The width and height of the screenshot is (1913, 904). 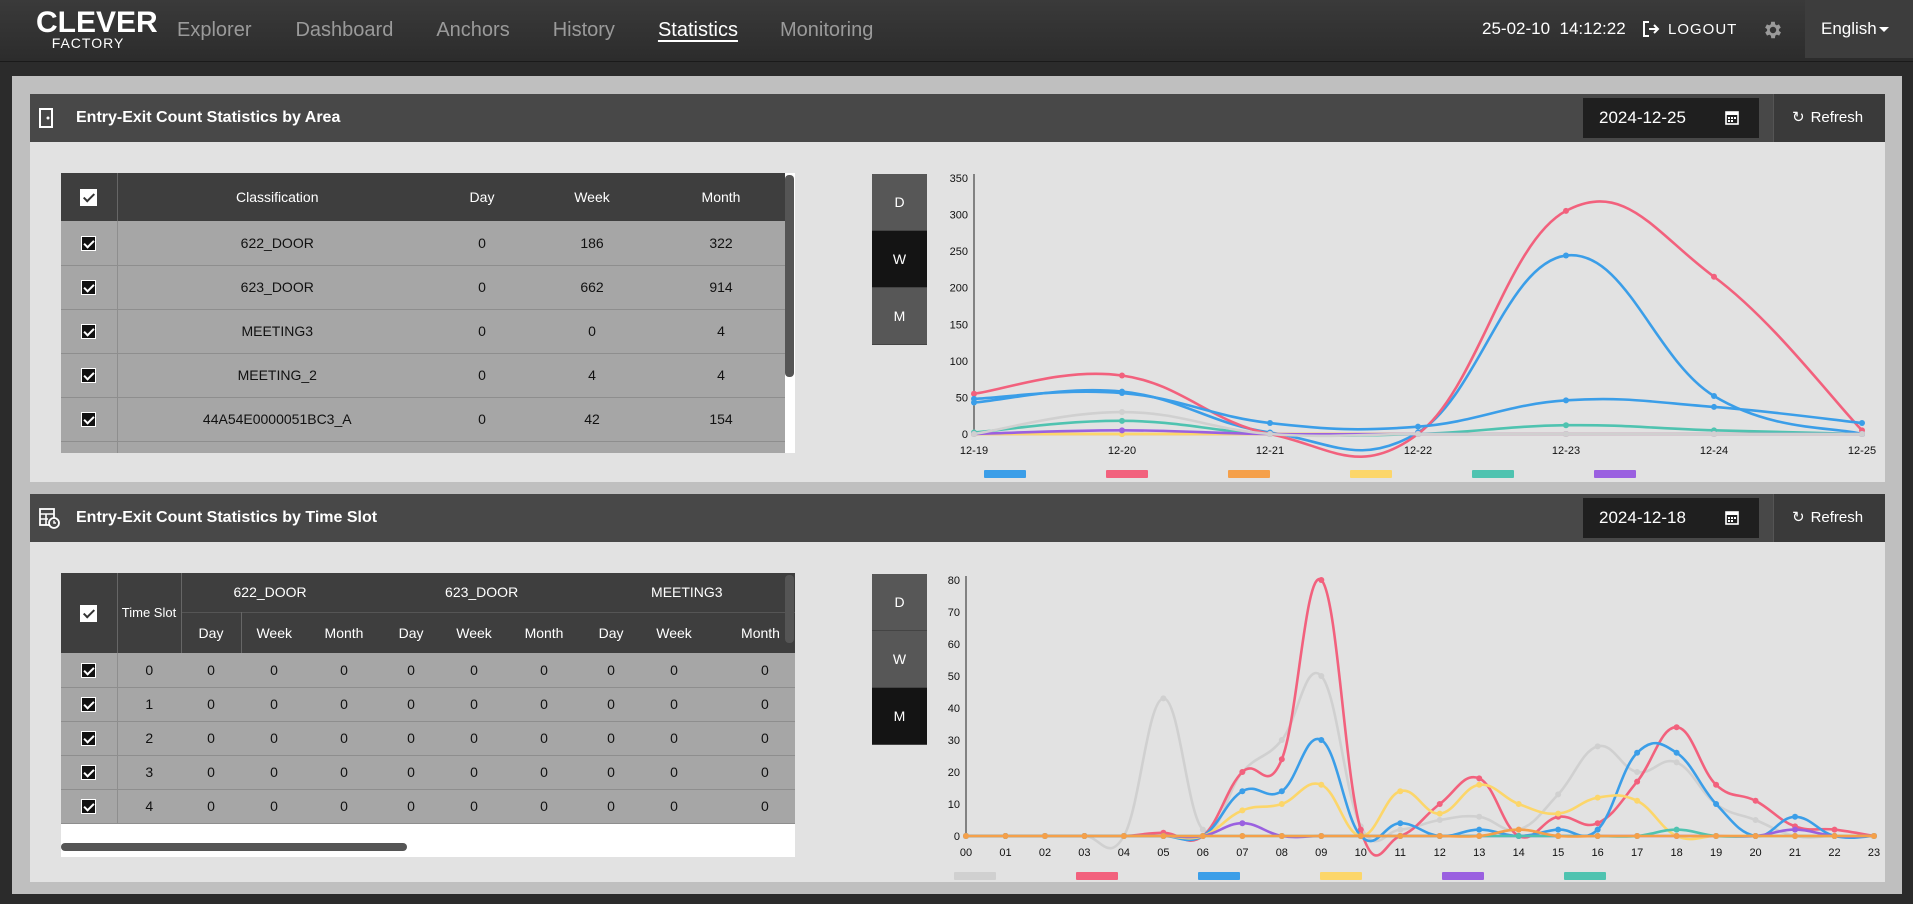 I want to click on area-refresh-button: ↻ Refresh, so click(x=1829, y=118).